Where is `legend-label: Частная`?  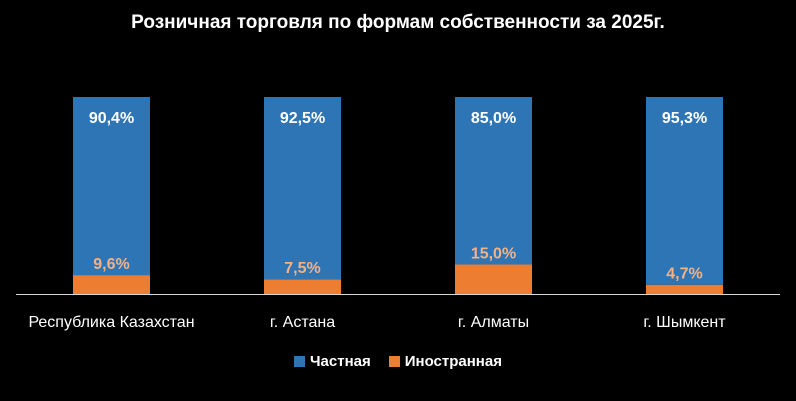 legend-label: Частная is located at coordinates (340, 361).